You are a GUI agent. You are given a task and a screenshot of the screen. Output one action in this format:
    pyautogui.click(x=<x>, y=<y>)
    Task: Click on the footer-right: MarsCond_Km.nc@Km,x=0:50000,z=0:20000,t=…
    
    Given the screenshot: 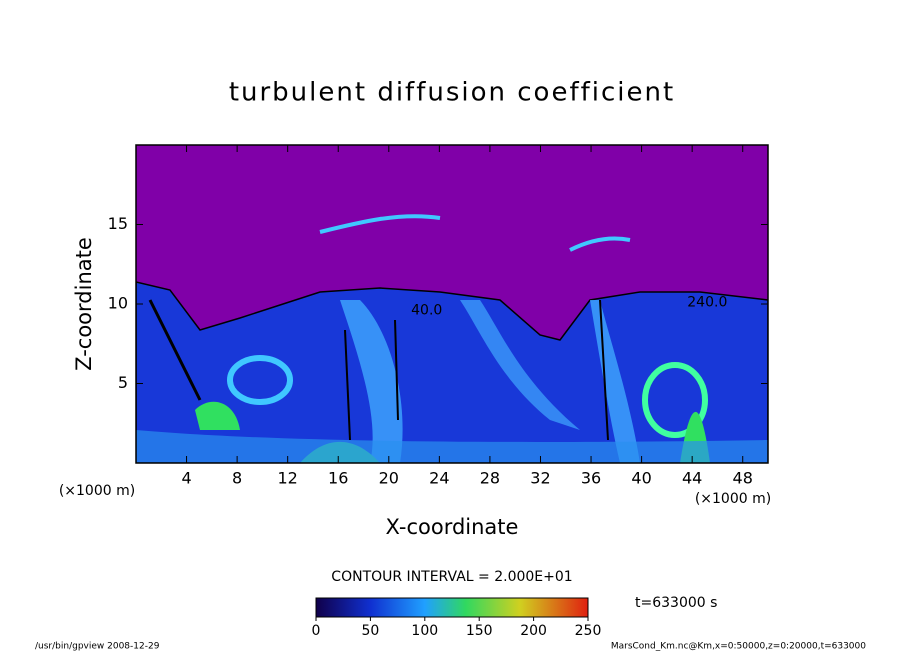 What is the action you would take?
    pyautogui.click(x=738, y=647)
    